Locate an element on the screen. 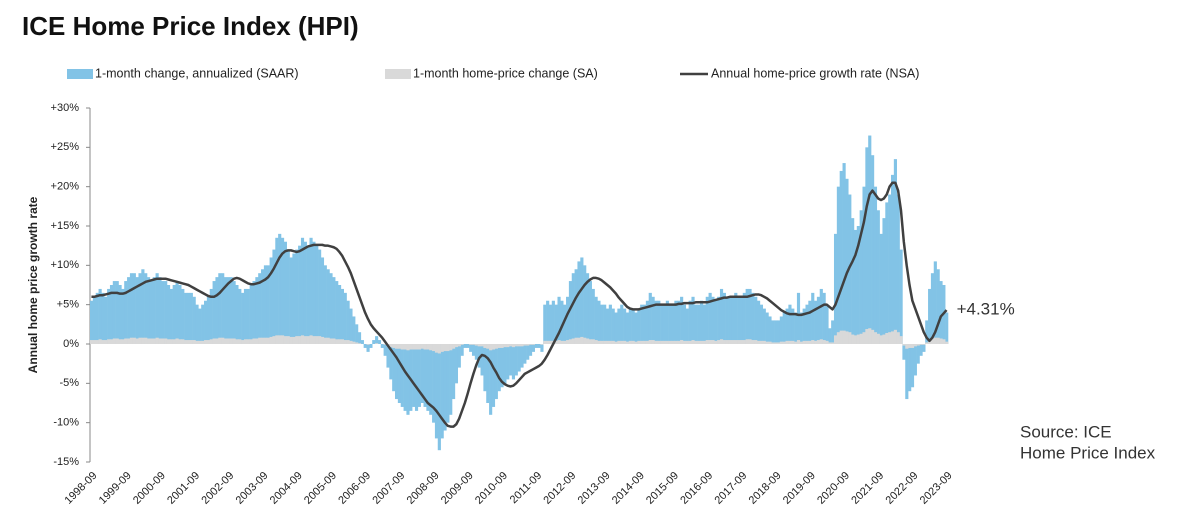  legend-label: 1-month change, annualized (SAAR) is located at coordinates (197, 73).